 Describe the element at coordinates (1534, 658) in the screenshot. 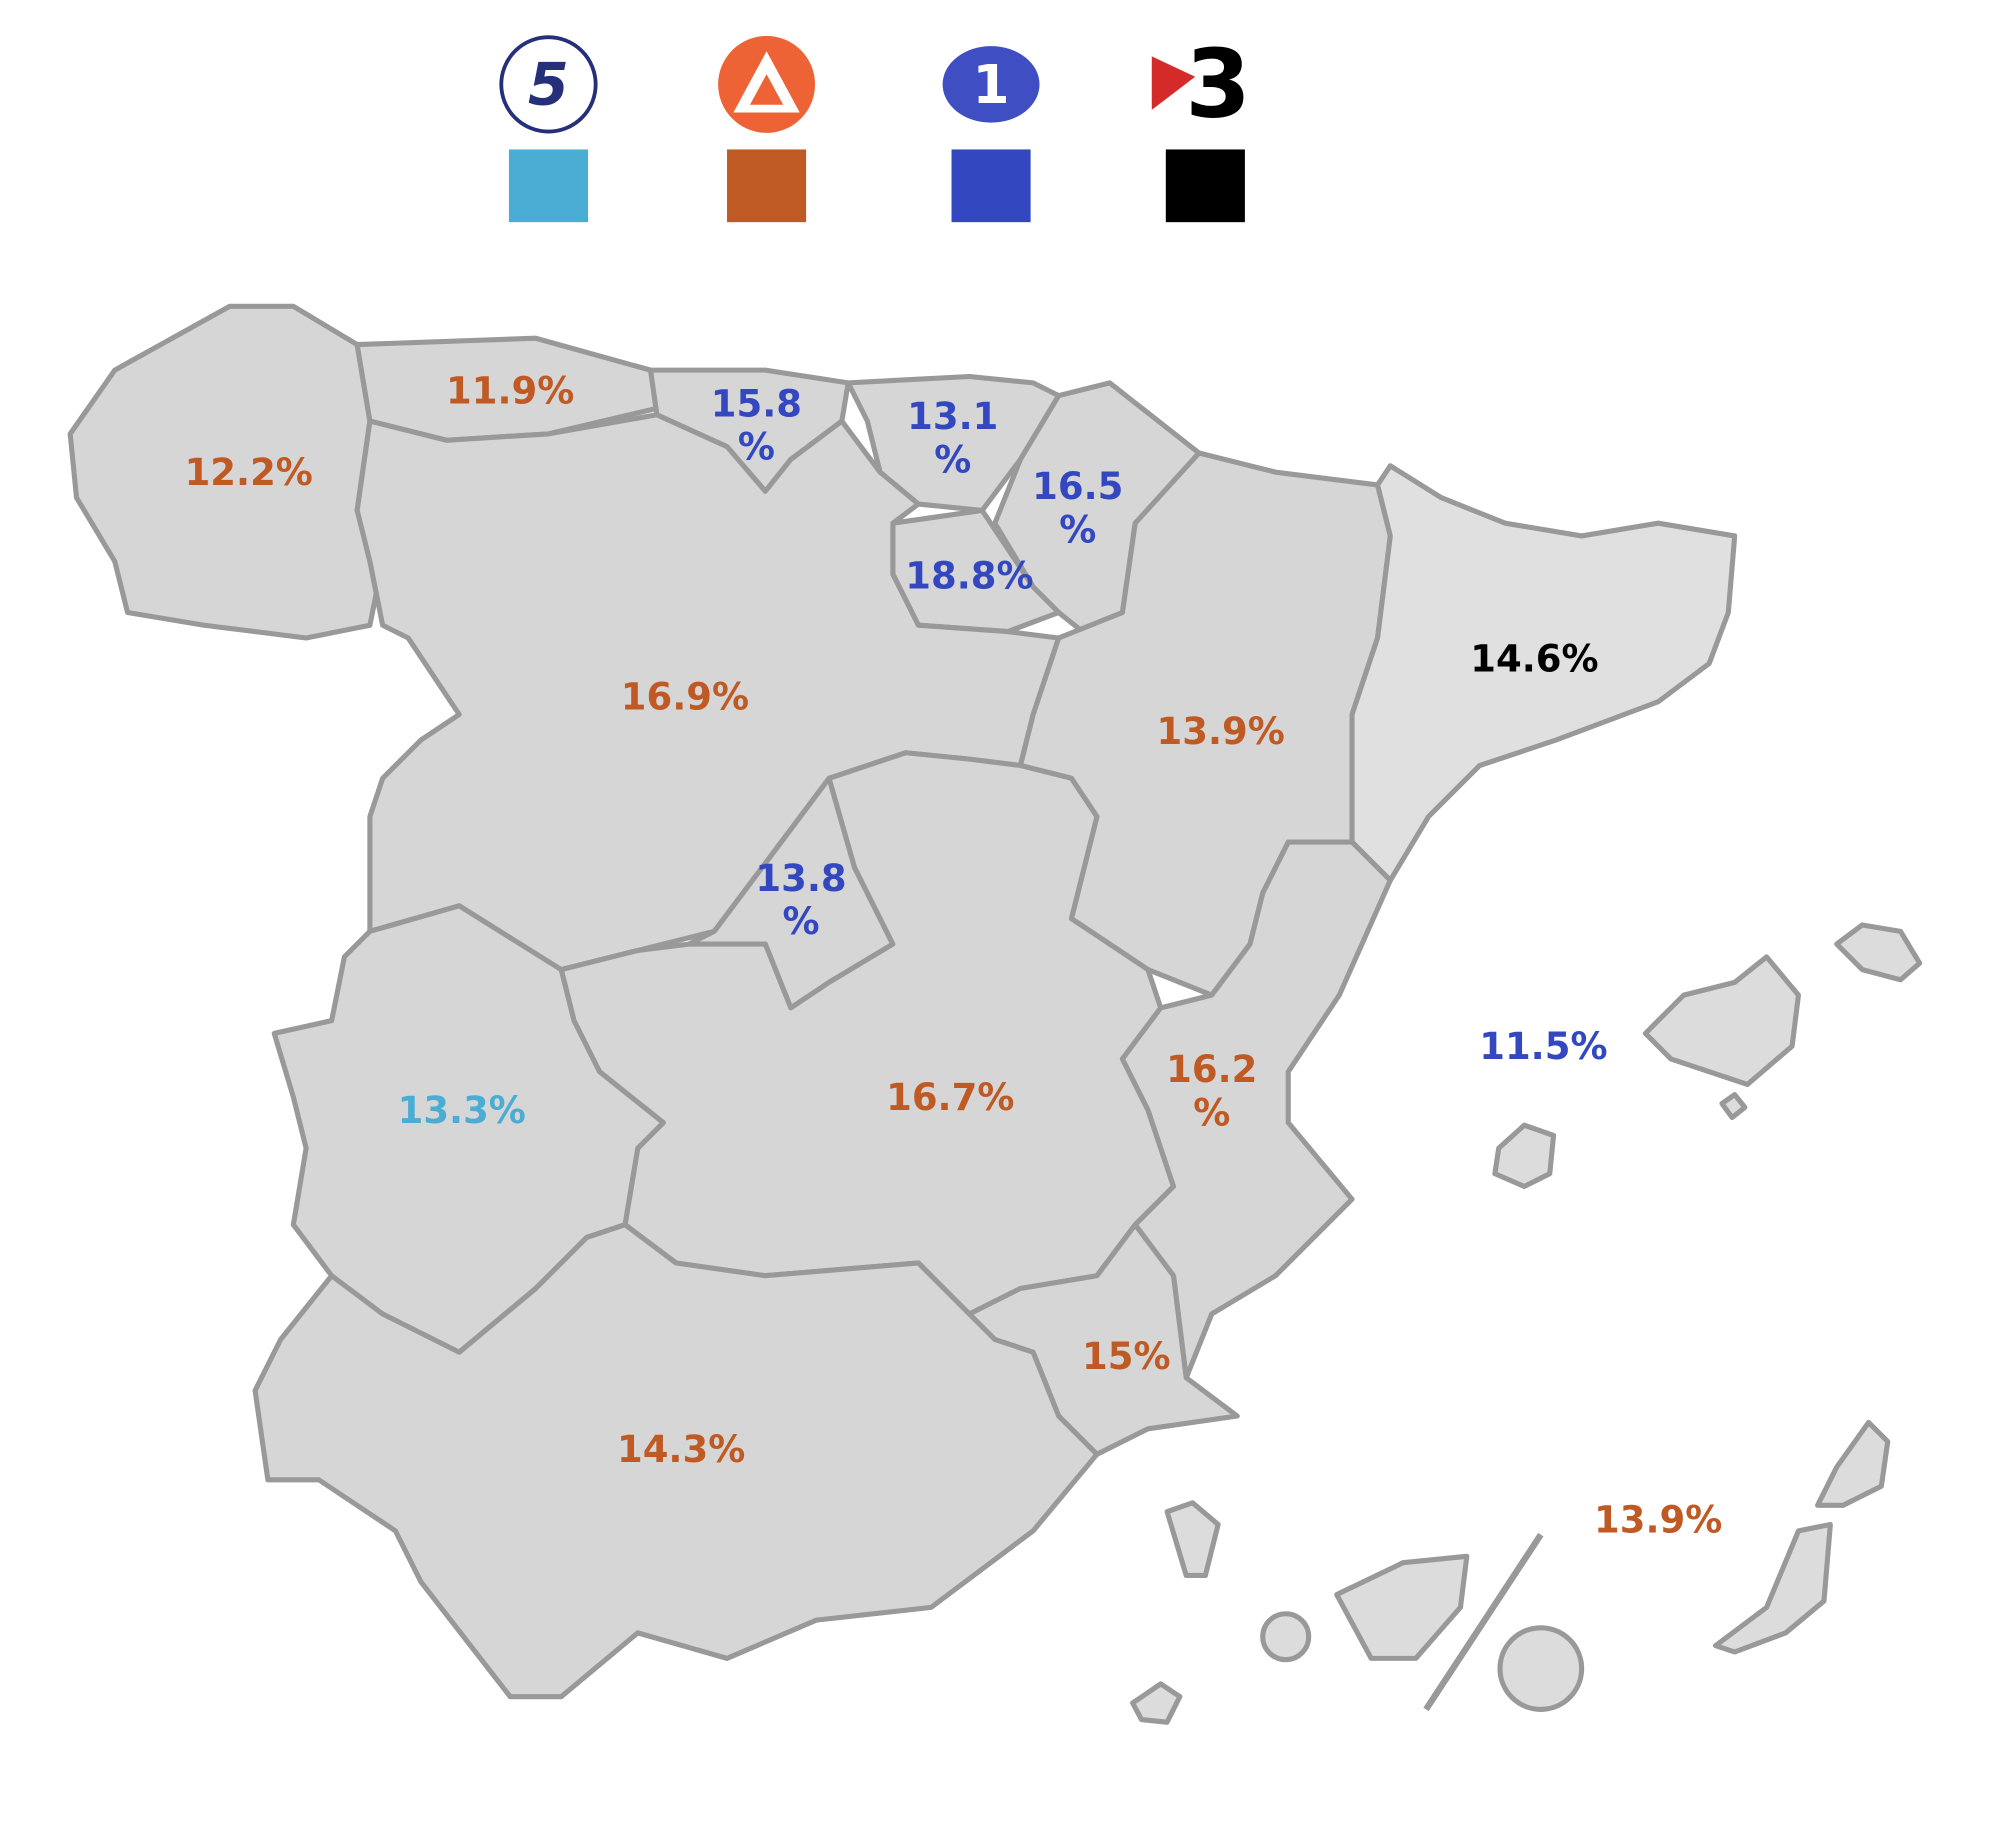

I see `region-label: 14.6%` at that location.